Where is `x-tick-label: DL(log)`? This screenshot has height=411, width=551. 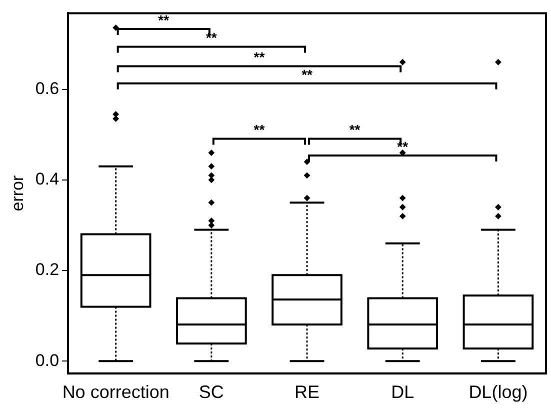 x-tick-label: DL(log) is located at coordinates (498, 392).